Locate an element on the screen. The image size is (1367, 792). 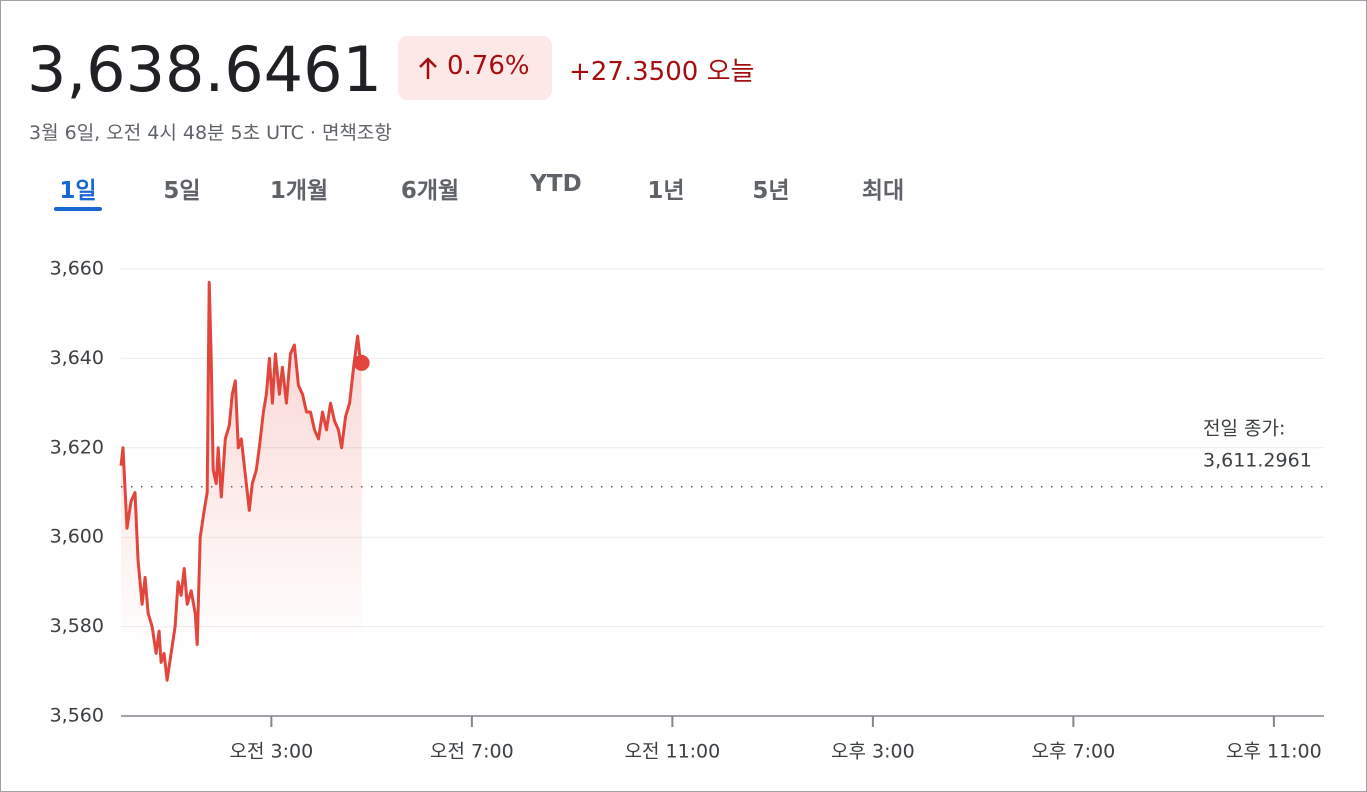
y-tick-label: 3,660 is located at coordinates (77, 269).